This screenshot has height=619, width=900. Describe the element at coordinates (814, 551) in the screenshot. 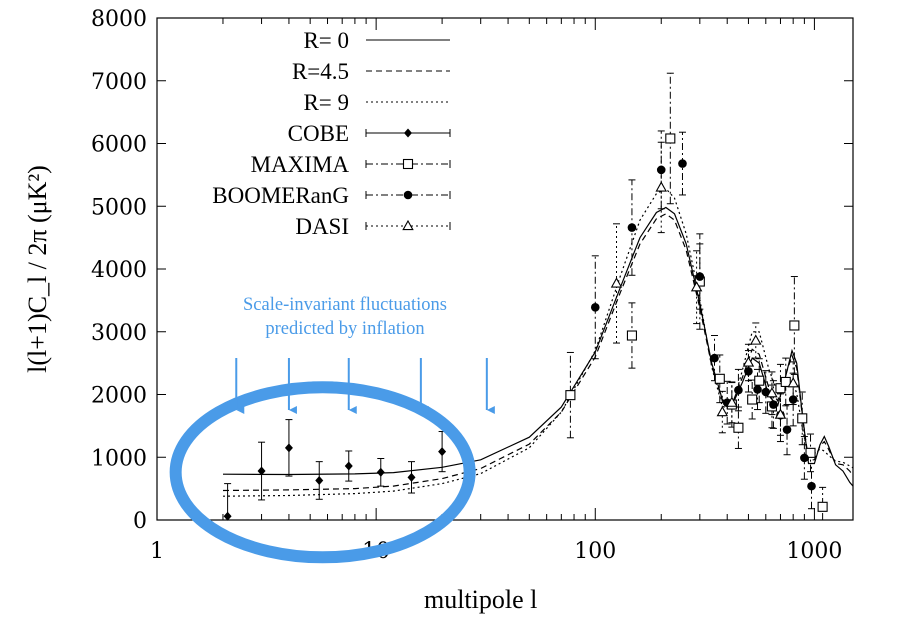

I see `x-tick-label: 1000` at that location.